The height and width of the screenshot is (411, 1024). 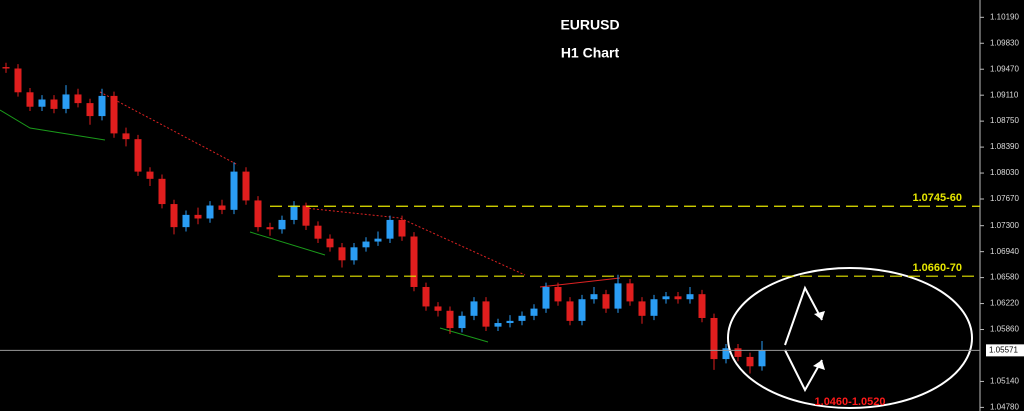 I want to click on current-price-box, so click(x=1005, y=350).